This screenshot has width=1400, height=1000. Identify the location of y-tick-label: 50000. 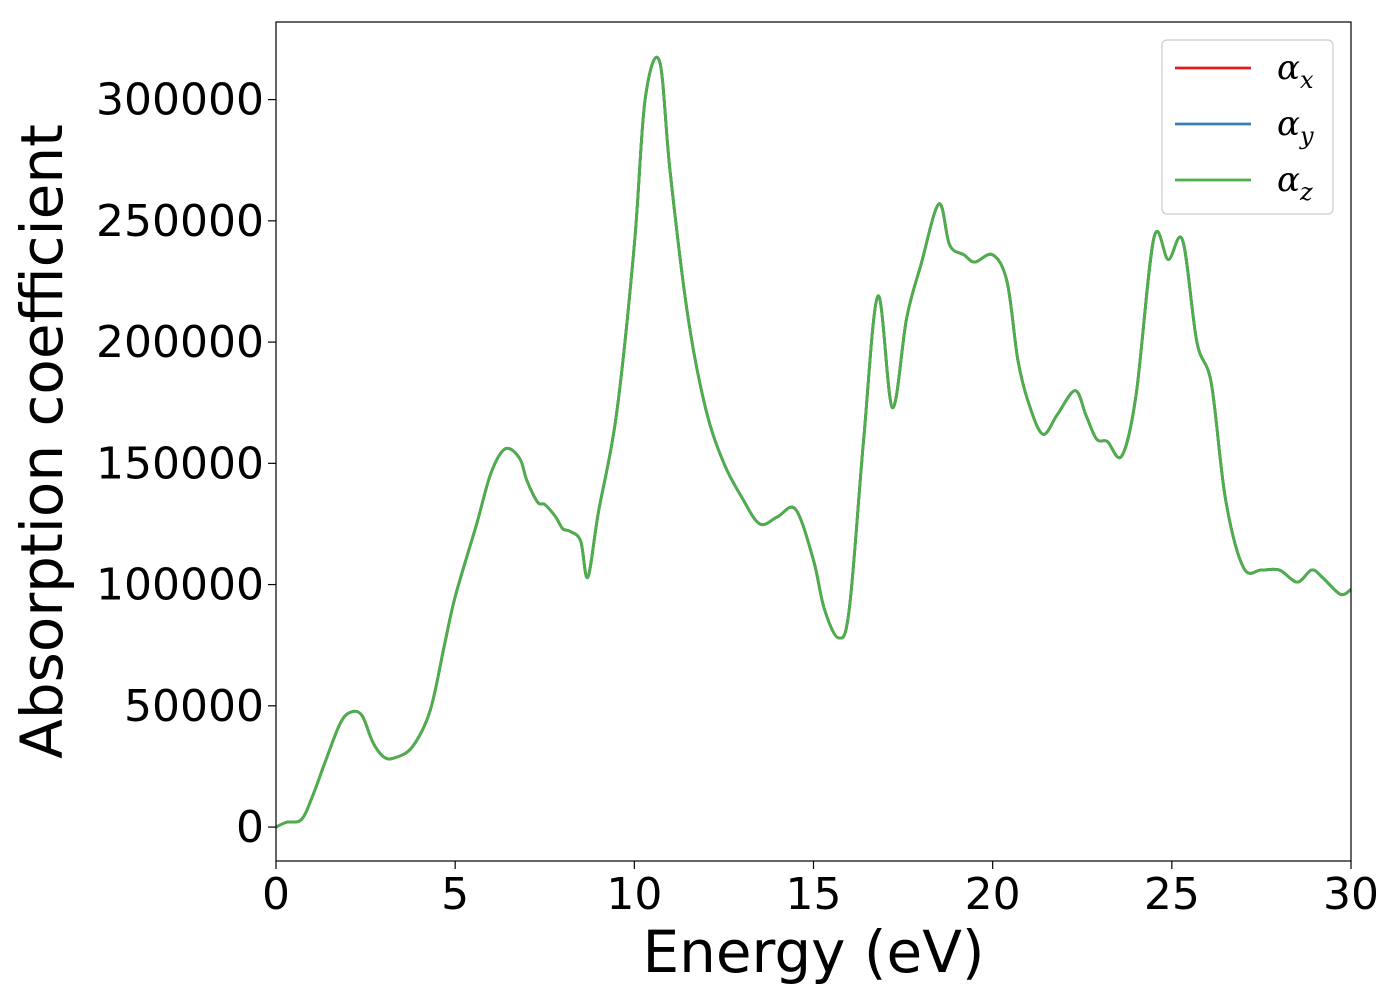
(194, 706).